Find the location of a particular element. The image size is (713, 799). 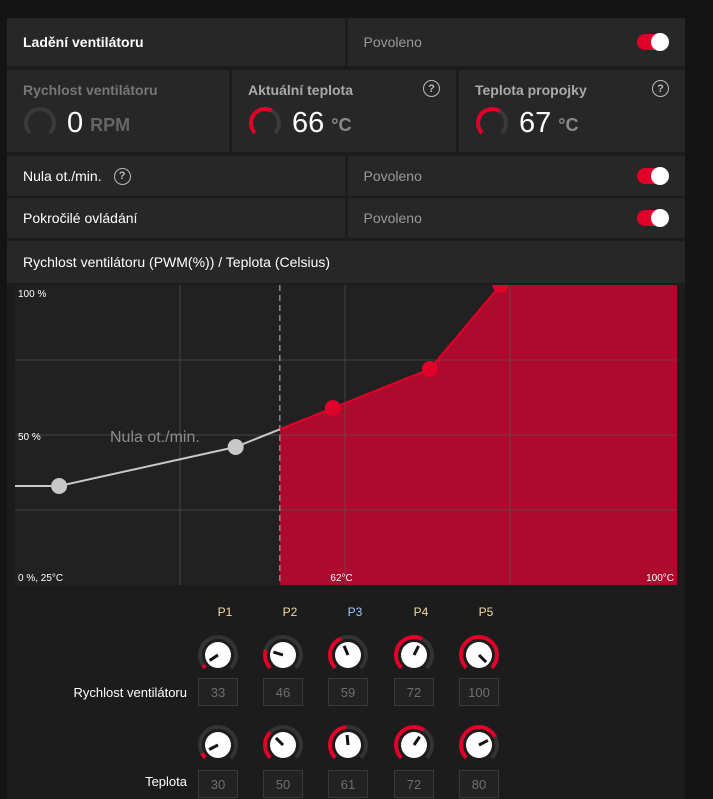

temp-input-5: 80 is located at coordinates (479, 784).